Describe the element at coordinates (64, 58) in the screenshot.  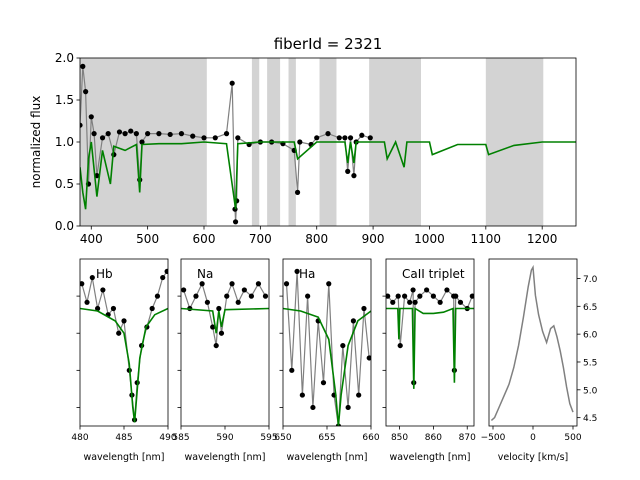
I see `y-tick-label: 2.0` at that location.